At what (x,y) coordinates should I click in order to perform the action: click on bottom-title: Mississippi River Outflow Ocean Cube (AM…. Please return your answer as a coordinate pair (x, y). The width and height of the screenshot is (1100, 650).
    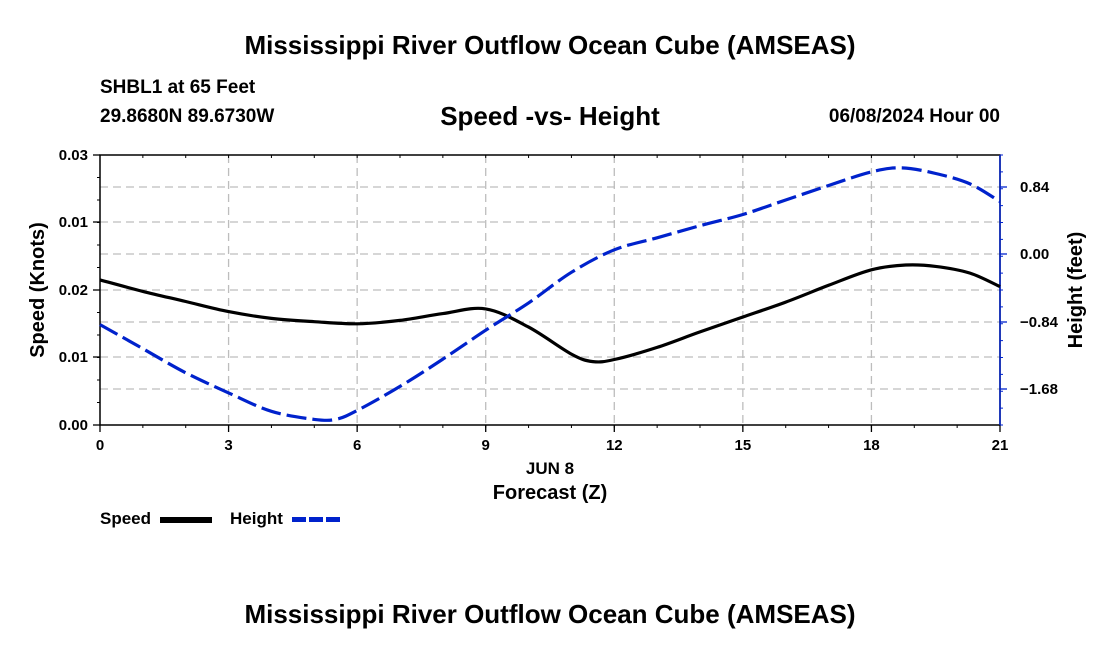
    Looking at the image, I should click on (550, 614).